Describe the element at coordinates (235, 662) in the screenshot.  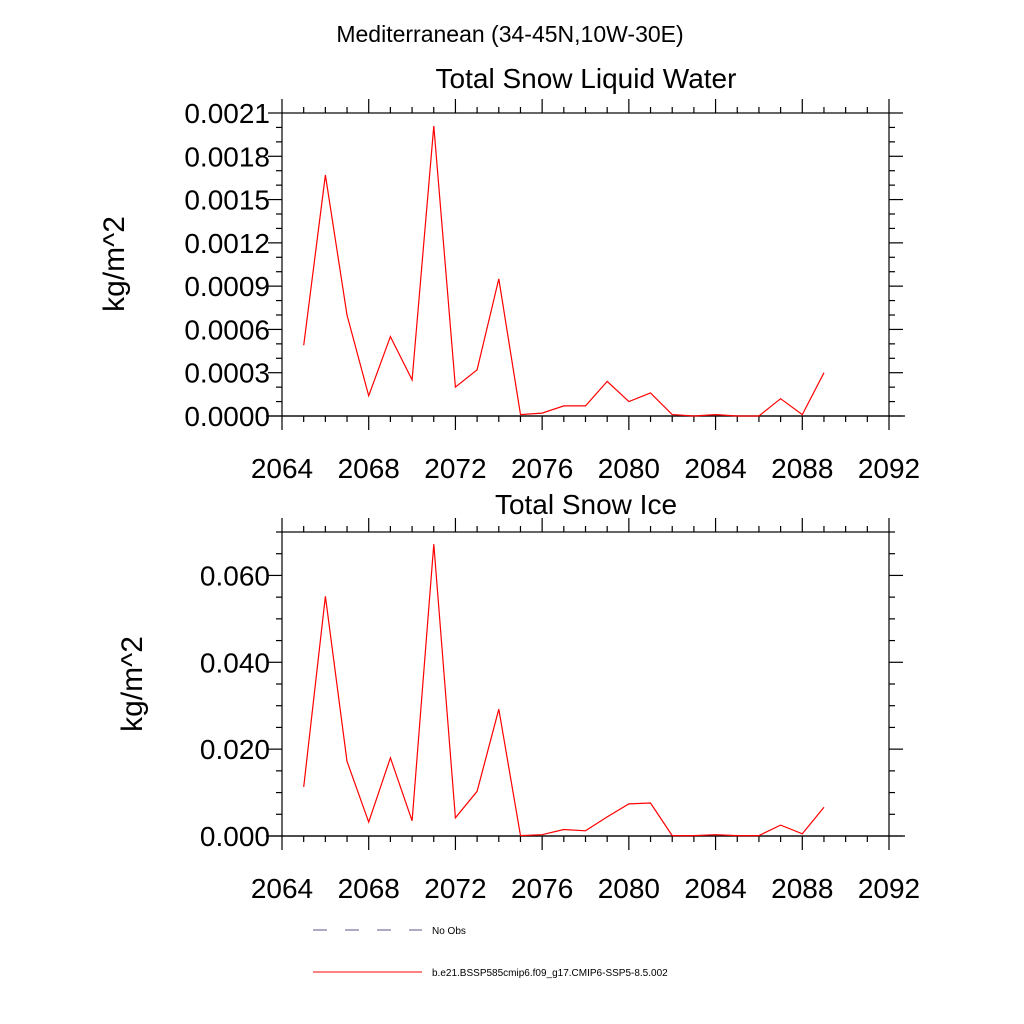
I see `y-tick-label: 0.040` at that location.